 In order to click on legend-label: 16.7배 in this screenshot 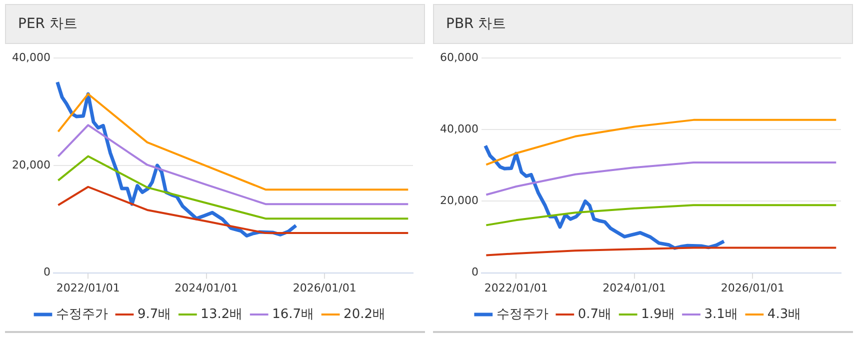, I will do `click(293, 314)`.